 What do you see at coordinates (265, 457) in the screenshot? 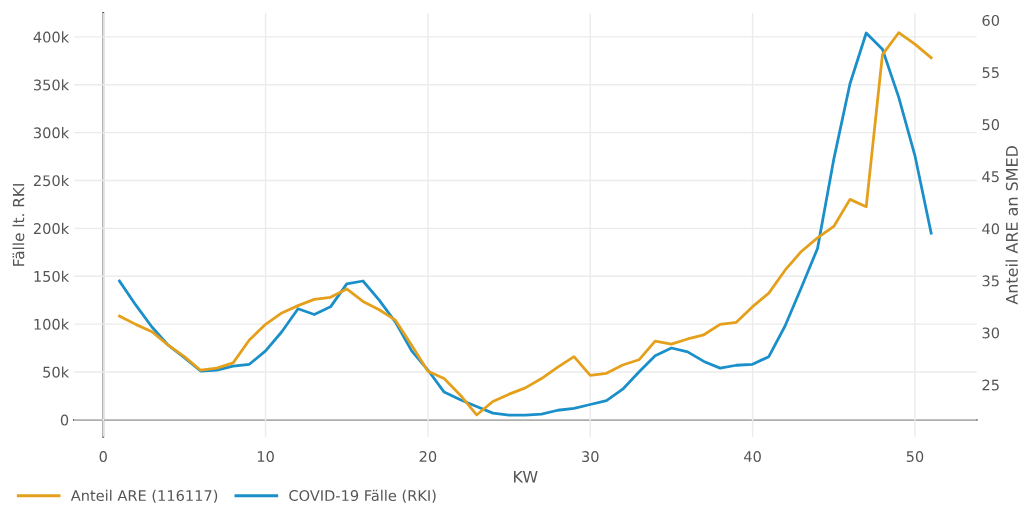
I see `x-tick-label: 10` at bounding box center [265, 457].